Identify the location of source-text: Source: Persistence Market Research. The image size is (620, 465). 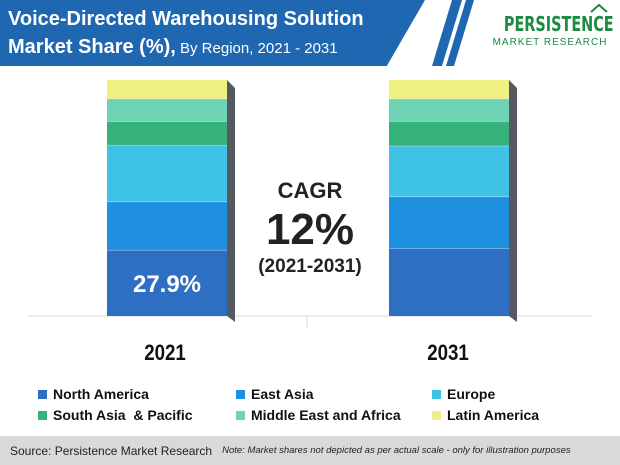
(111, 450).